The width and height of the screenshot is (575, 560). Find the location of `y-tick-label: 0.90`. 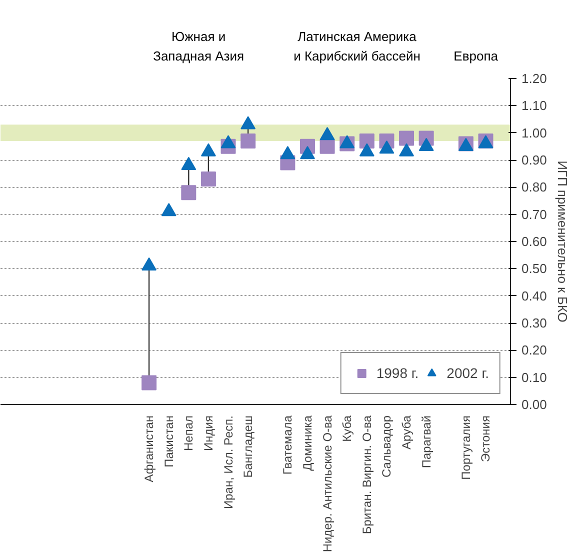

y-tick-label: 0.90 is located at coordinates (534, 160).